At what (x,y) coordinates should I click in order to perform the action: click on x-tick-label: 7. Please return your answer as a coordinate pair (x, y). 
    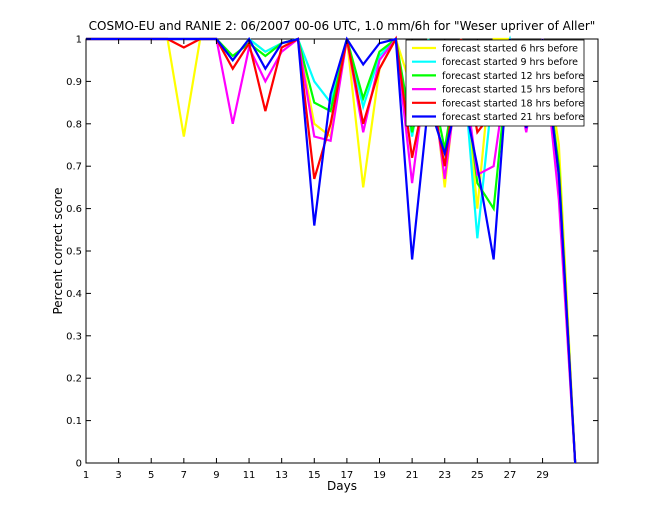
    Looking at the image, I should click on (184, 475).